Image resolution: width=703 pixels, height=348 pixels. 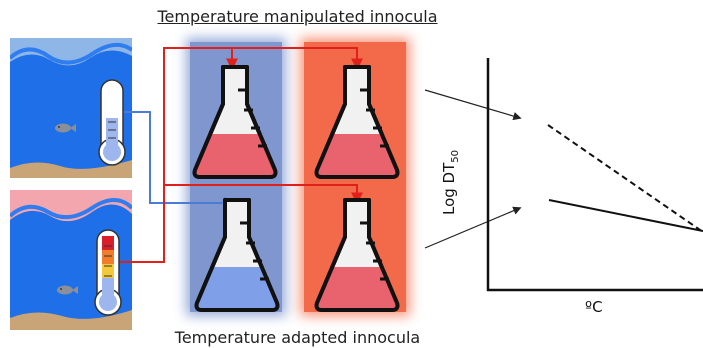 I want to click on pointer-arrow-bottom, so click(x=473, y=227).